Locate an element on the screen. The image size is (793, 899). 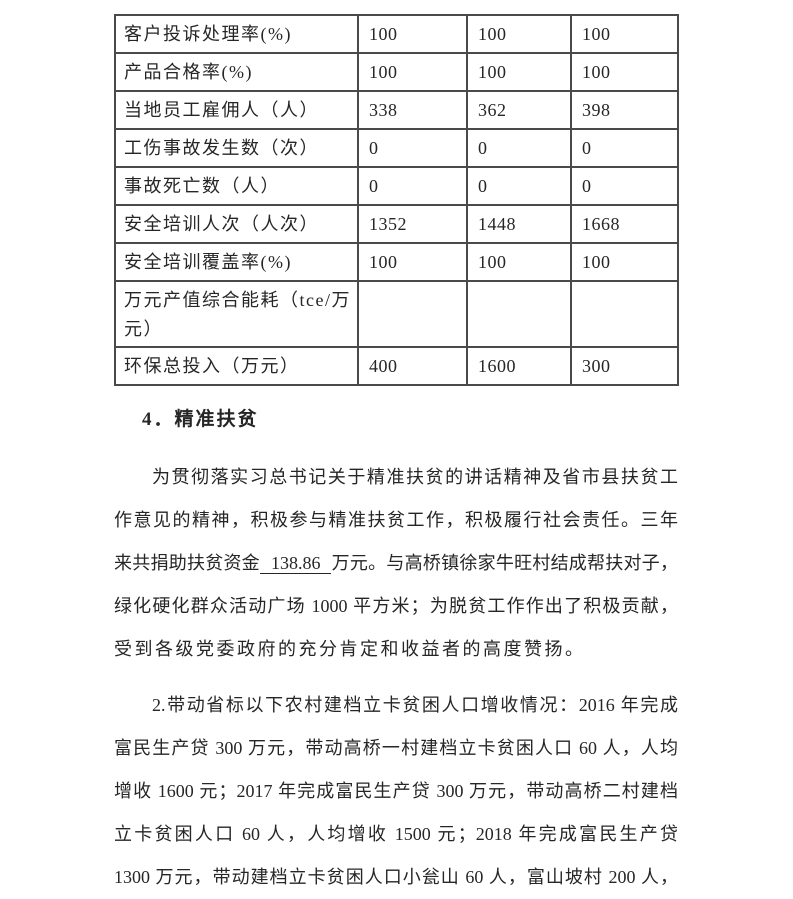
text-line: 1300 万元，带动建档立卡贫困人口小瓮山 60 人，富山坡村 200 人， is located at coordinates (396, 877).